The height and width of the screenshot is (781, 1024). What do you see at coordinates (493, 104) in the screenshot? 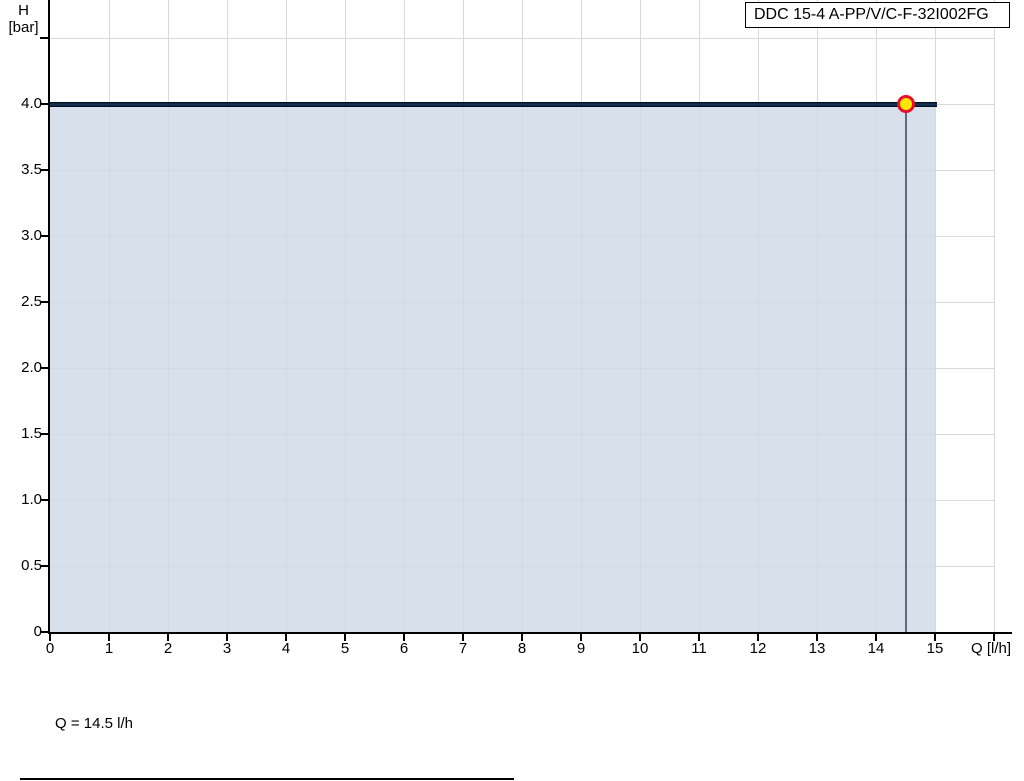
I see `pump-curve-line` at bounding box center [493, 104].